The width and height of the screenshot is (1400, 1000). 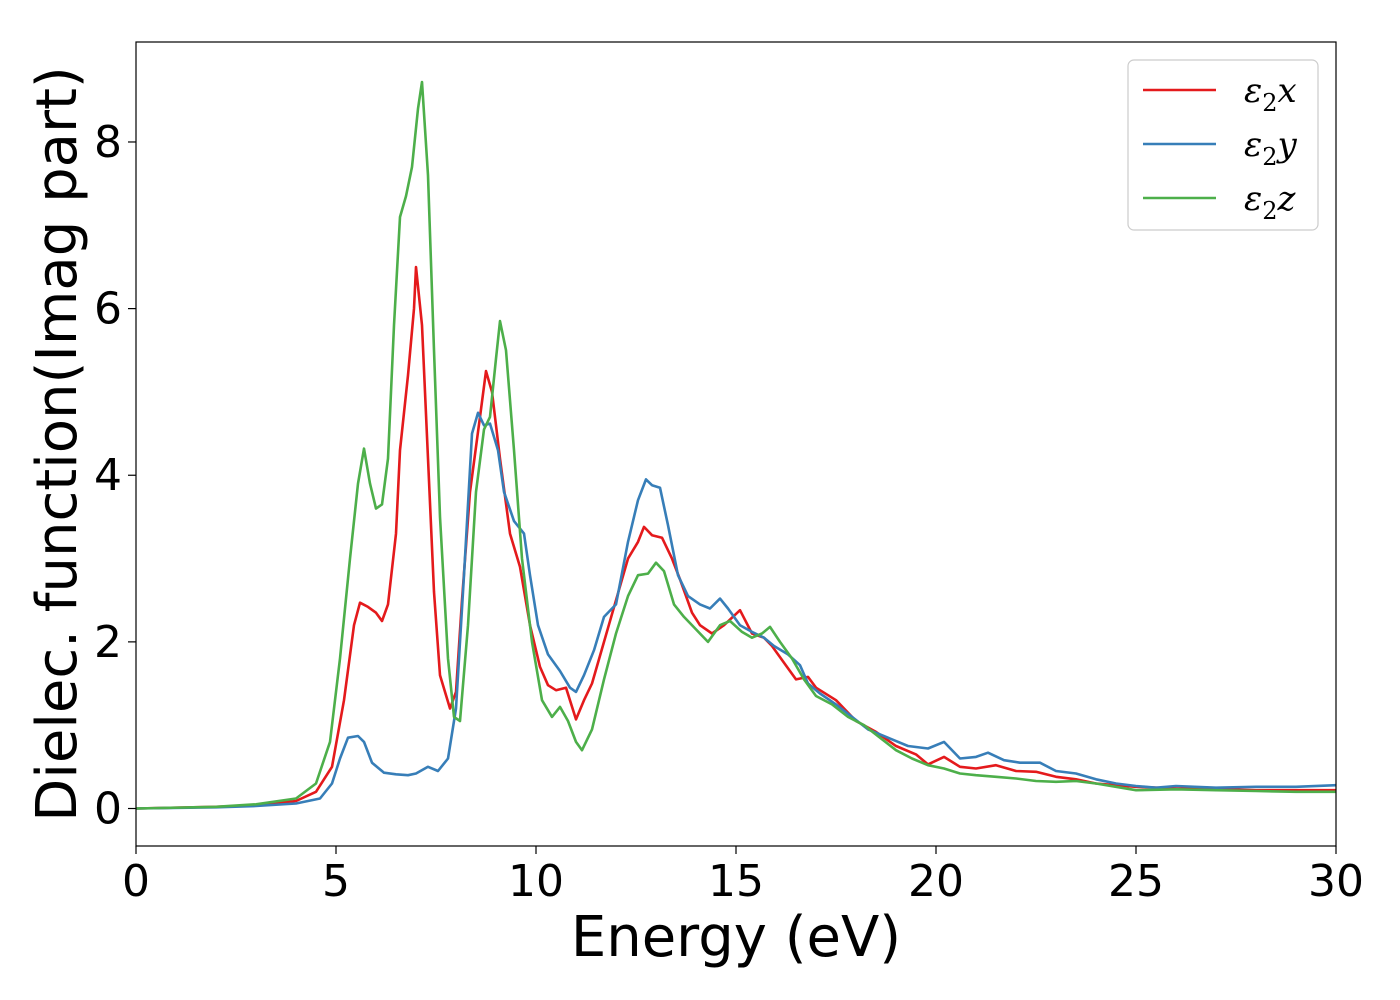 I want to click on legend-label-component: x, so click(x=1287, y=91).